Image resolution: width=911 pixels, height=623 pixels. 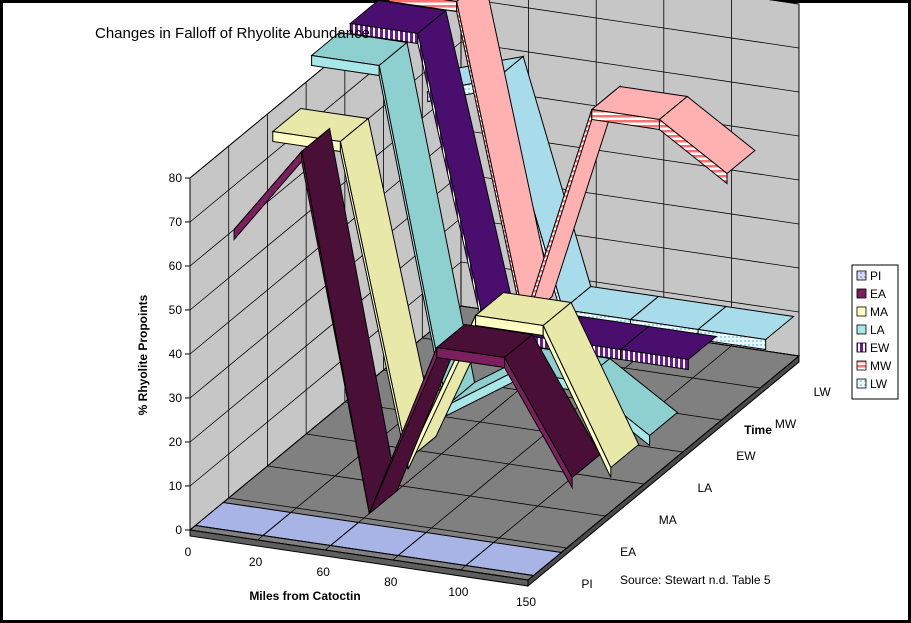 I want to click on x-tick-label: 60, so click(x=324, y=572).